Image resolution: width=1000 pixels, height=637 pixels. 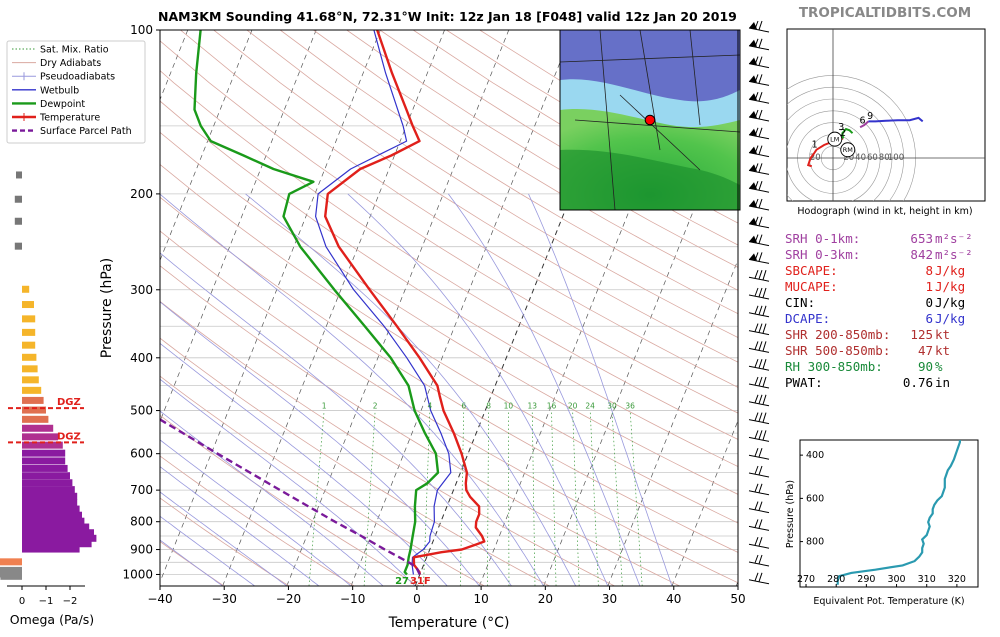 I want to click on hodograph-height-label: 2, so click(x=843, y=133).